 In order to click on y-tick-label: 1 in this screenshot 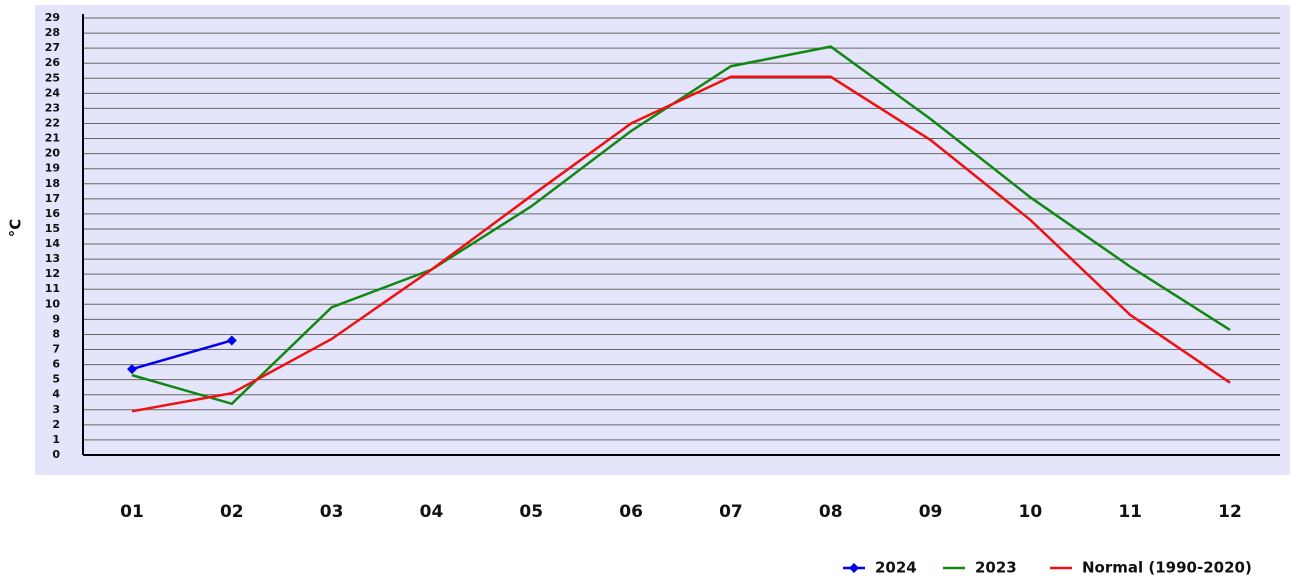, I will do `click(56, 439)`.